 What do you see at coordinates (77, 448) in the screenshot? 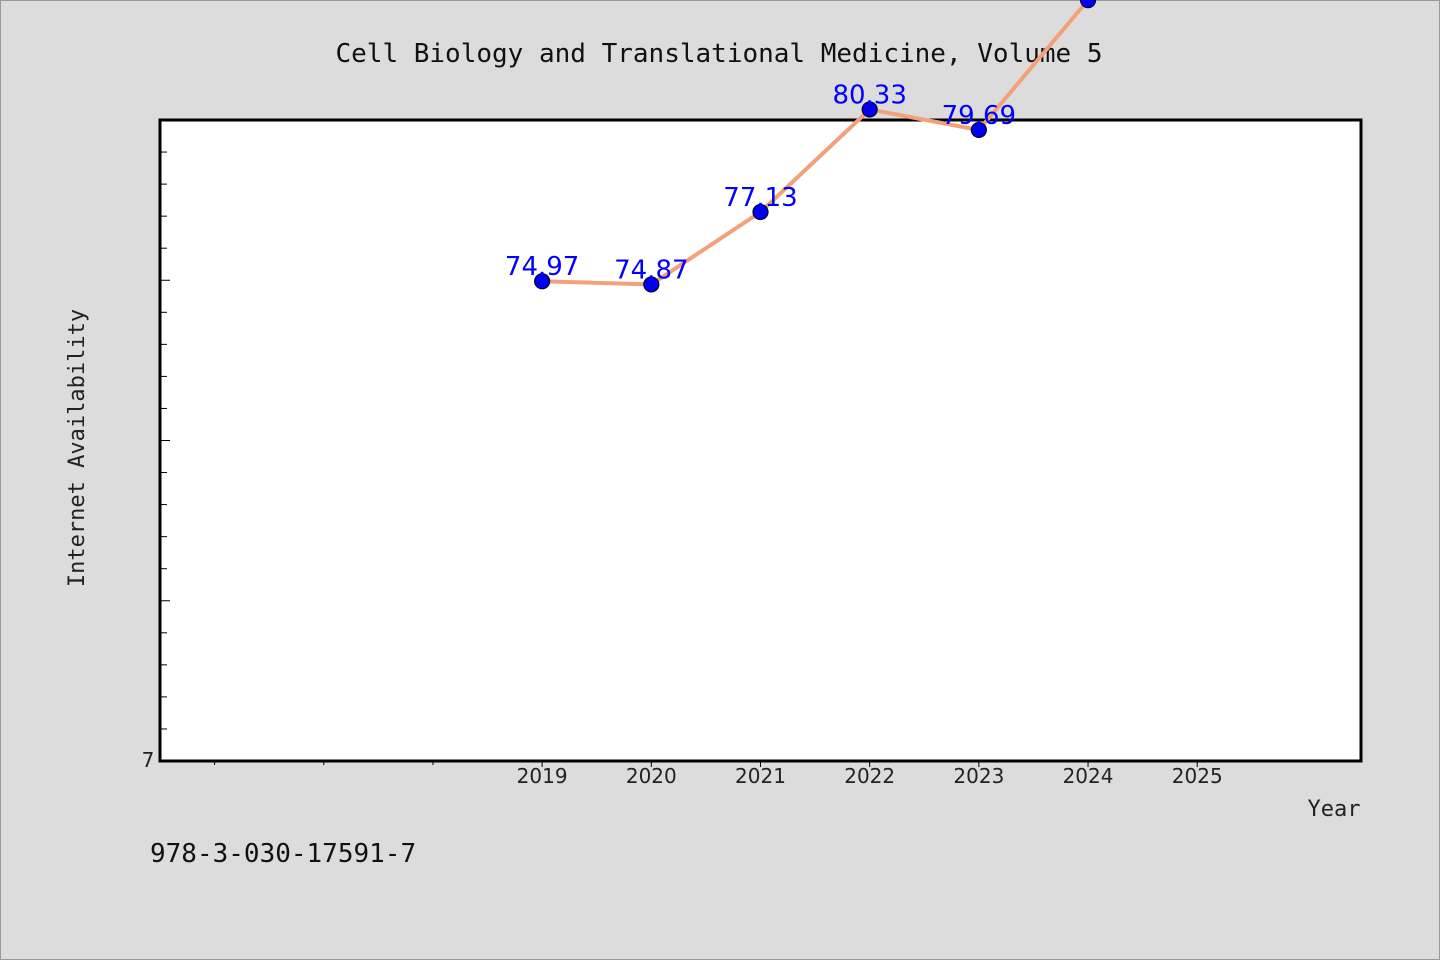
I see `y-axis-title: Internet Availability` at bounding box center [77, 448].